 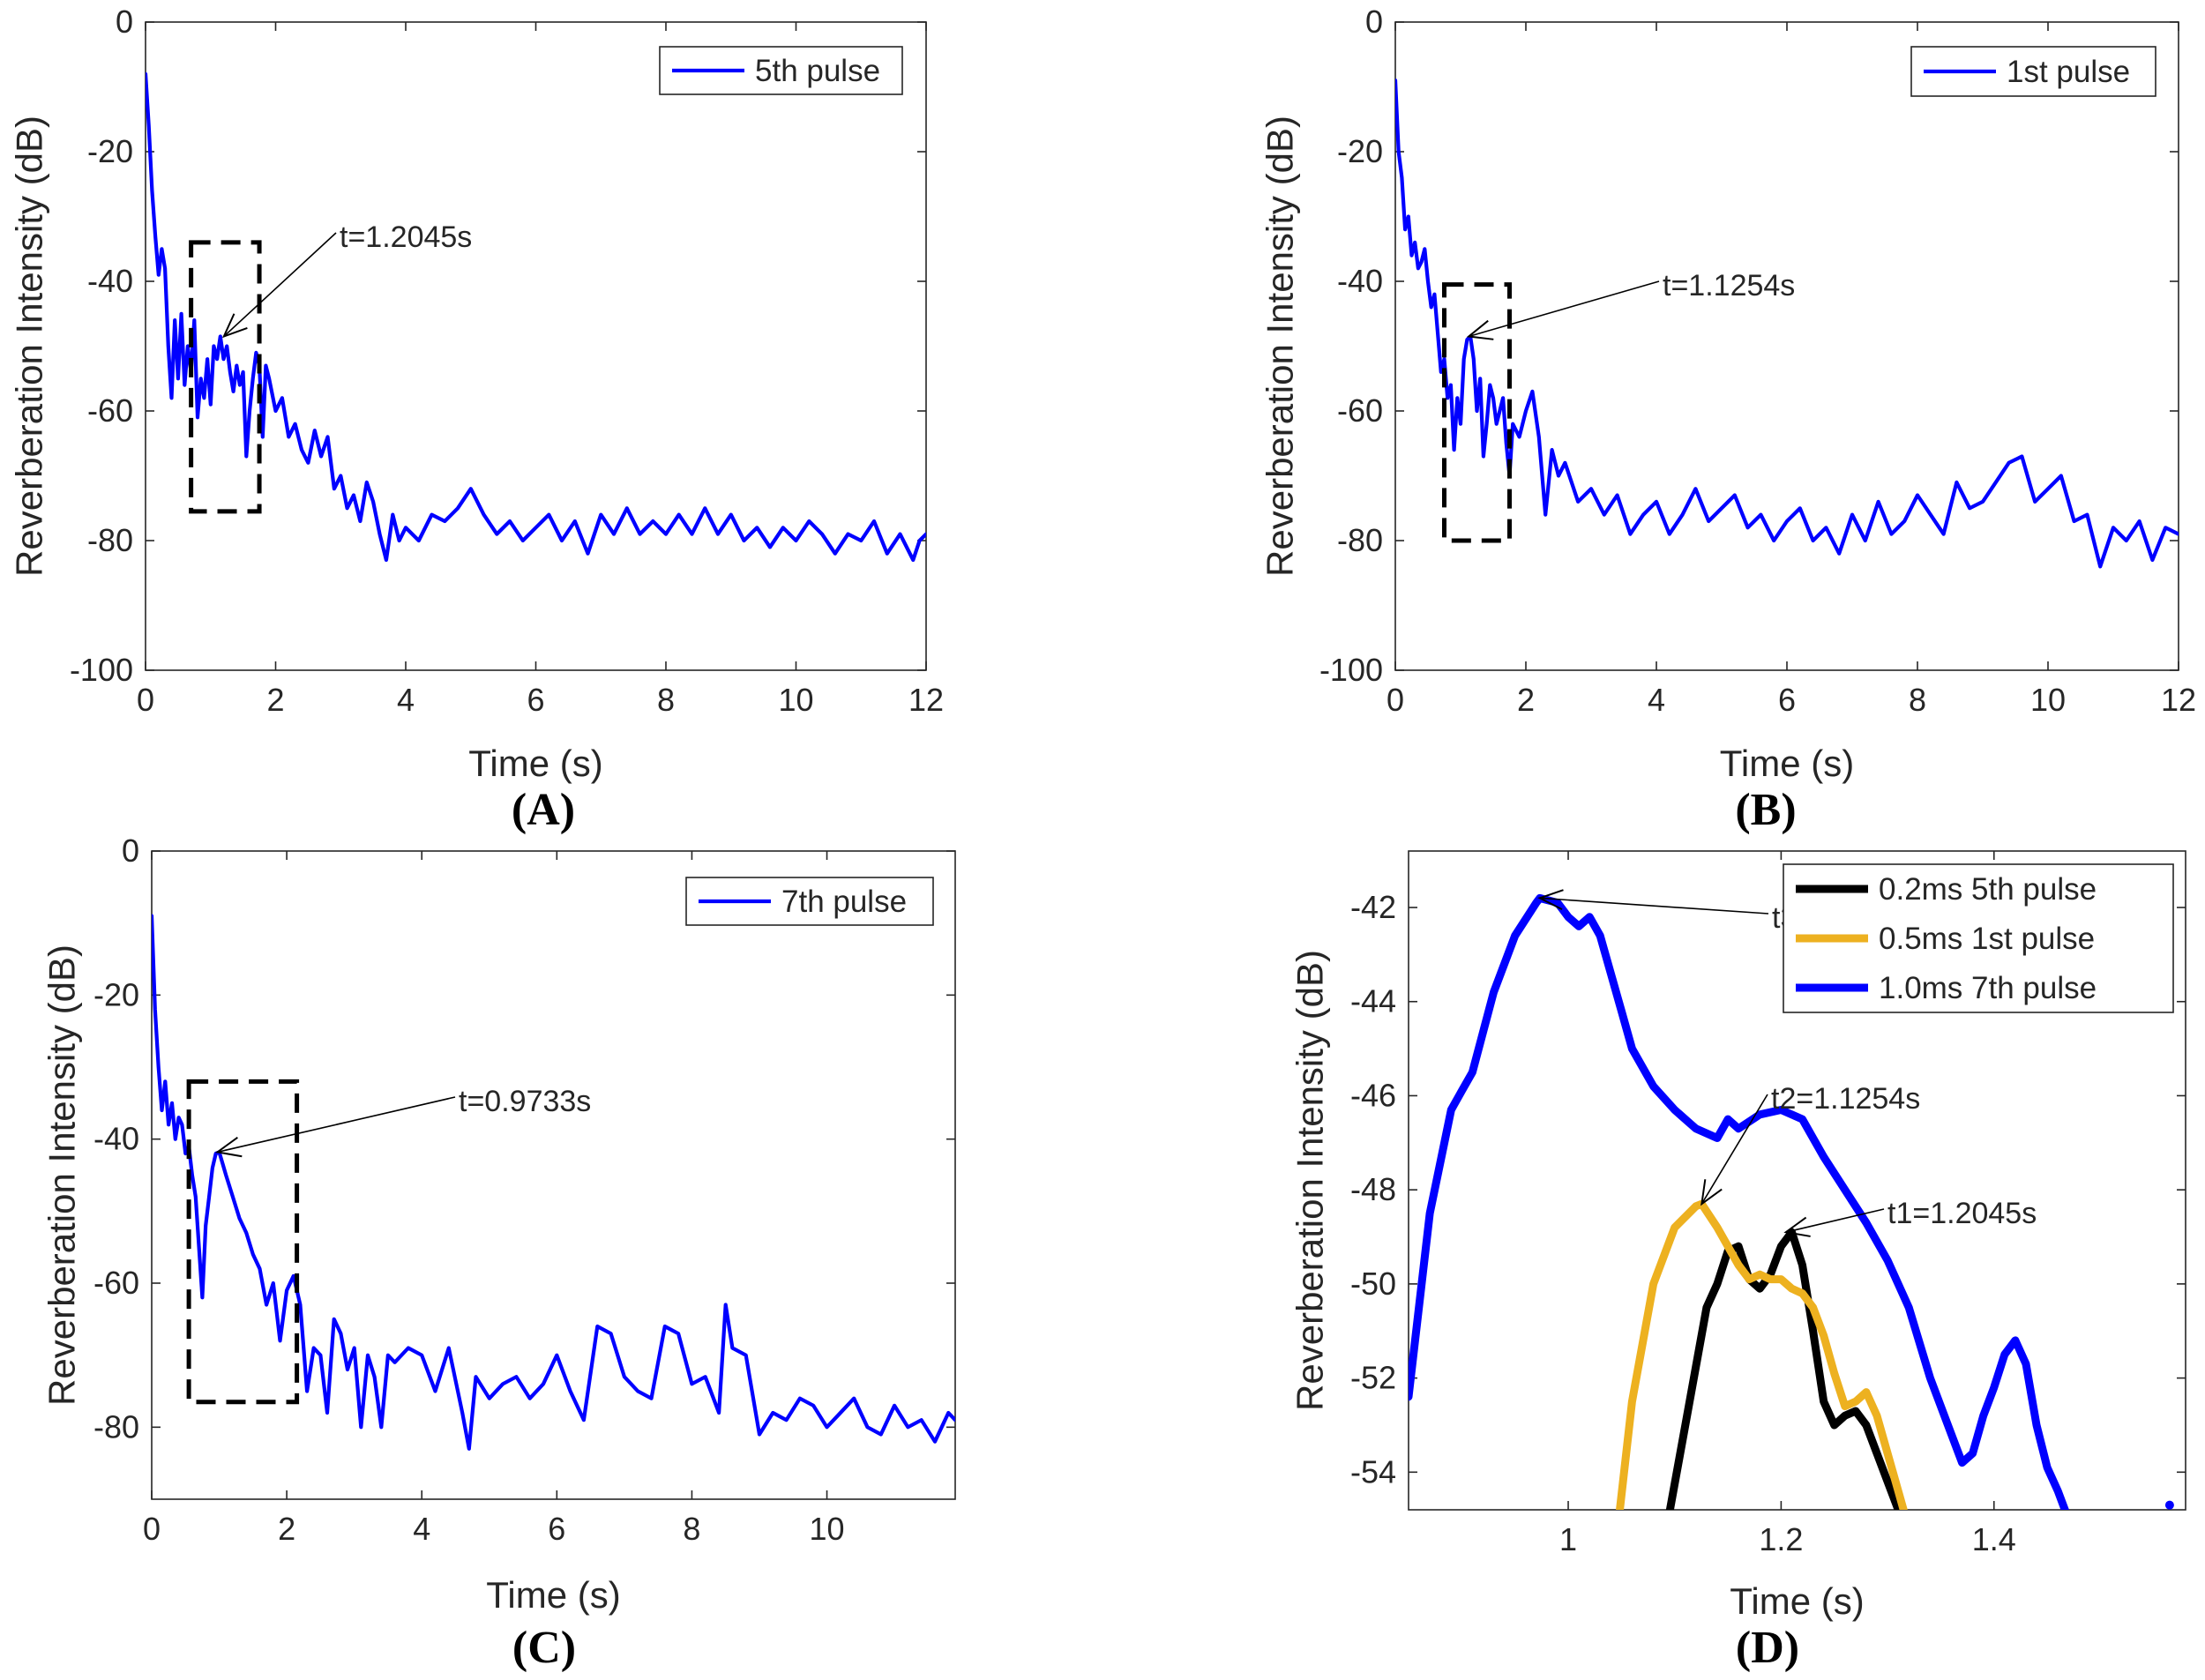 I want to click on y-tick-label: -42, so click(x=1373, y=907).